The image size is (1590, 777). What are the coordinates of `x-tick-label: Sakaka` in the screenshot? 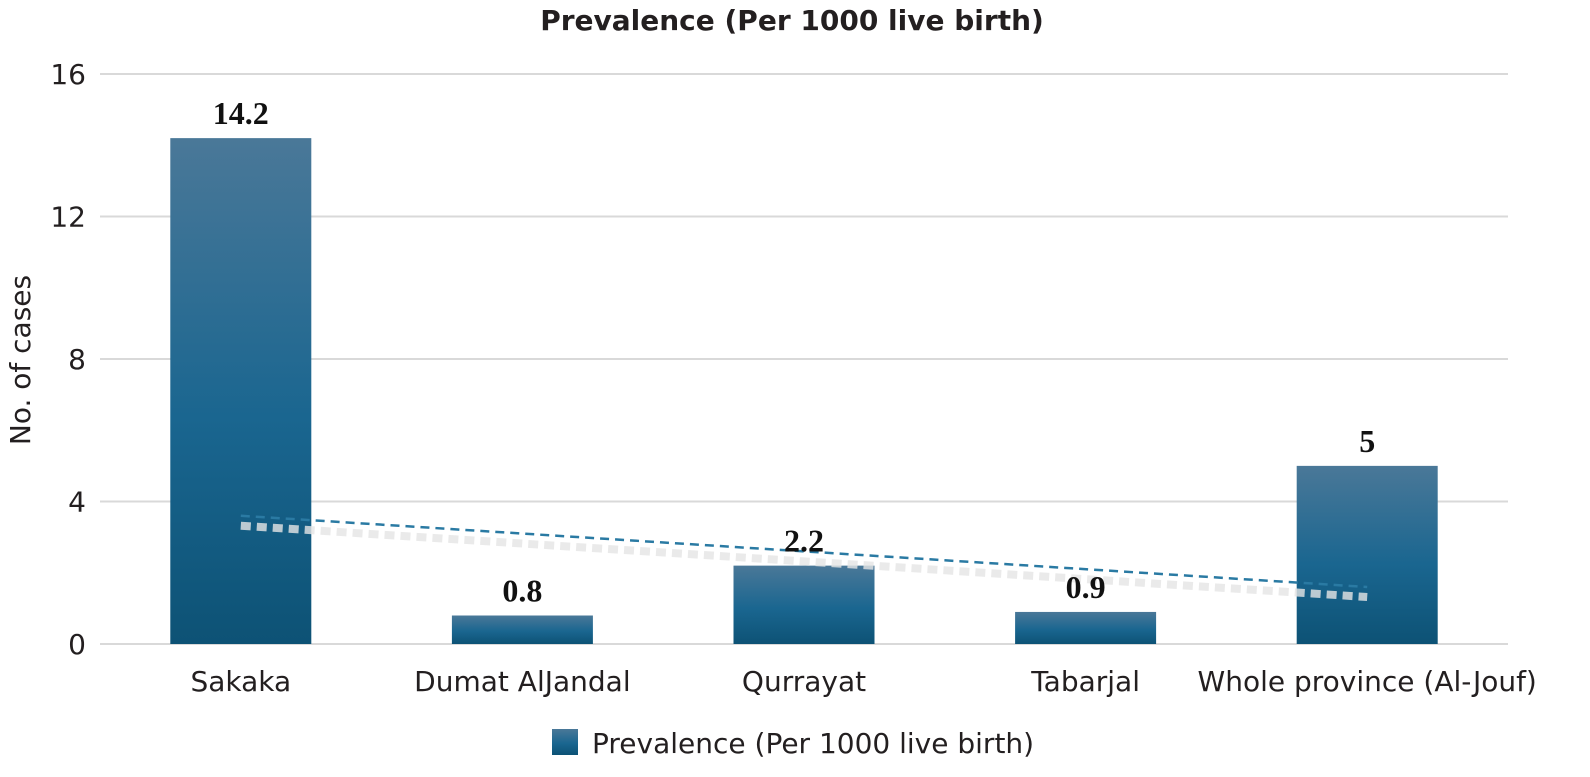 It's located at (240, 681).